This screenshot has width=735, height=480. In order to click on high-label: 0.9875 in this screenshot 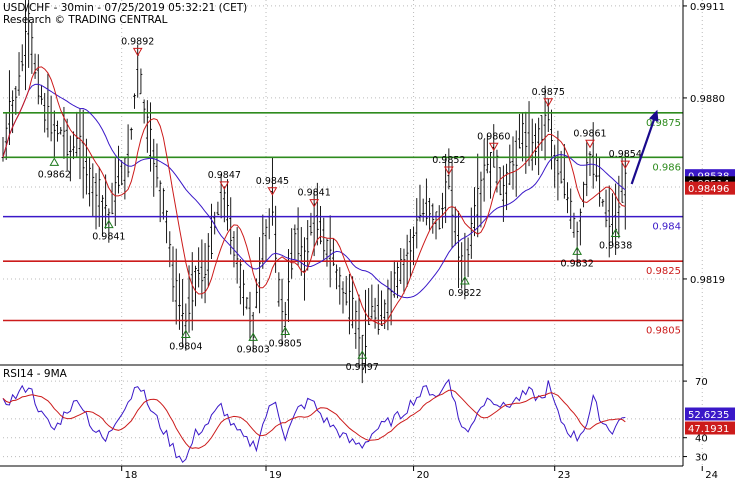, I will do `click(548, 92)`.